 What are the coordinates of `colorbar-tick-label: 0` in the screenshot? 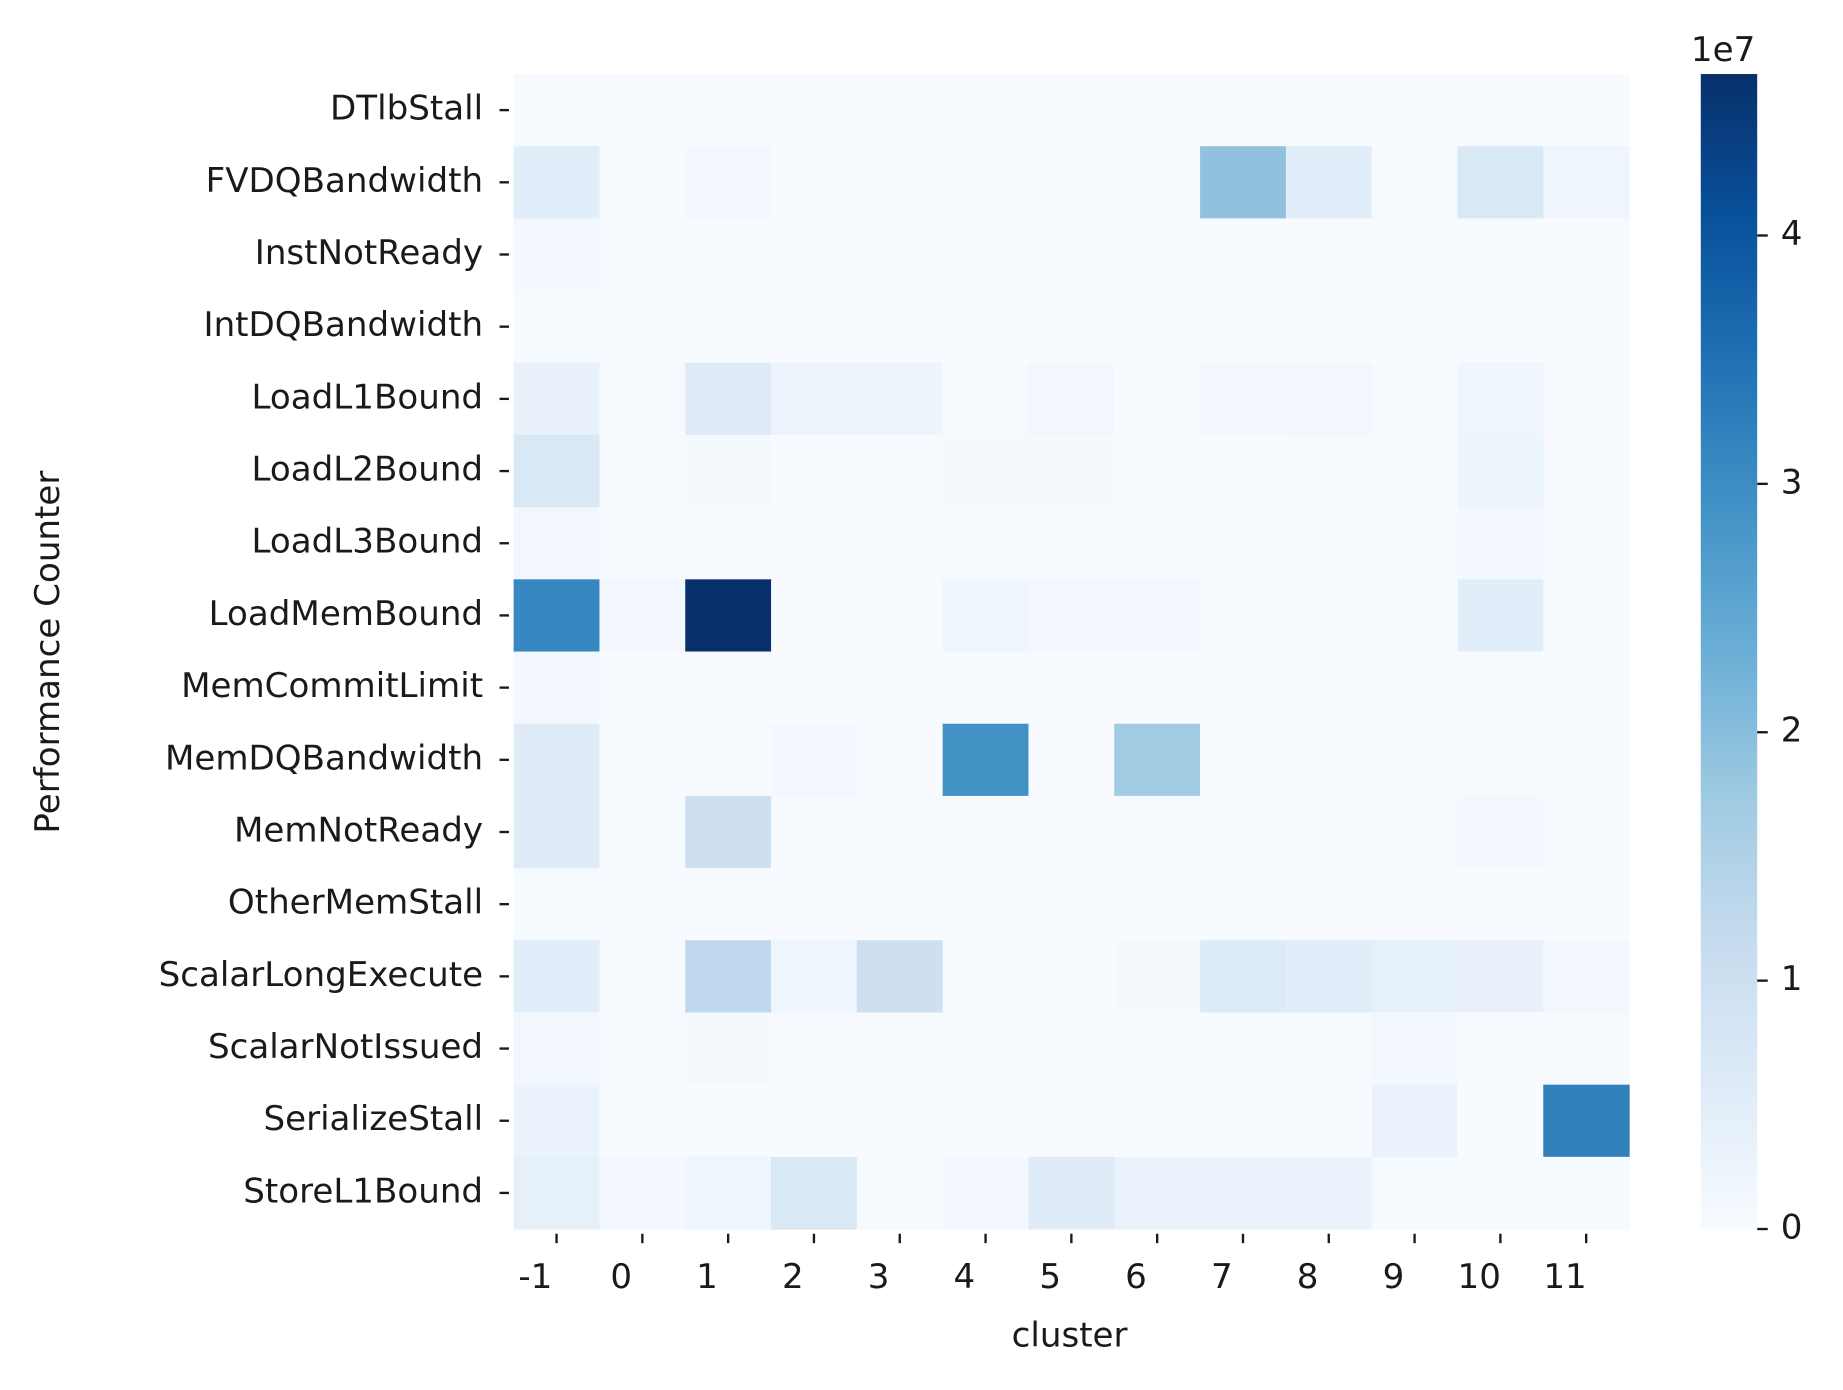 It's located at (1792, 1228).